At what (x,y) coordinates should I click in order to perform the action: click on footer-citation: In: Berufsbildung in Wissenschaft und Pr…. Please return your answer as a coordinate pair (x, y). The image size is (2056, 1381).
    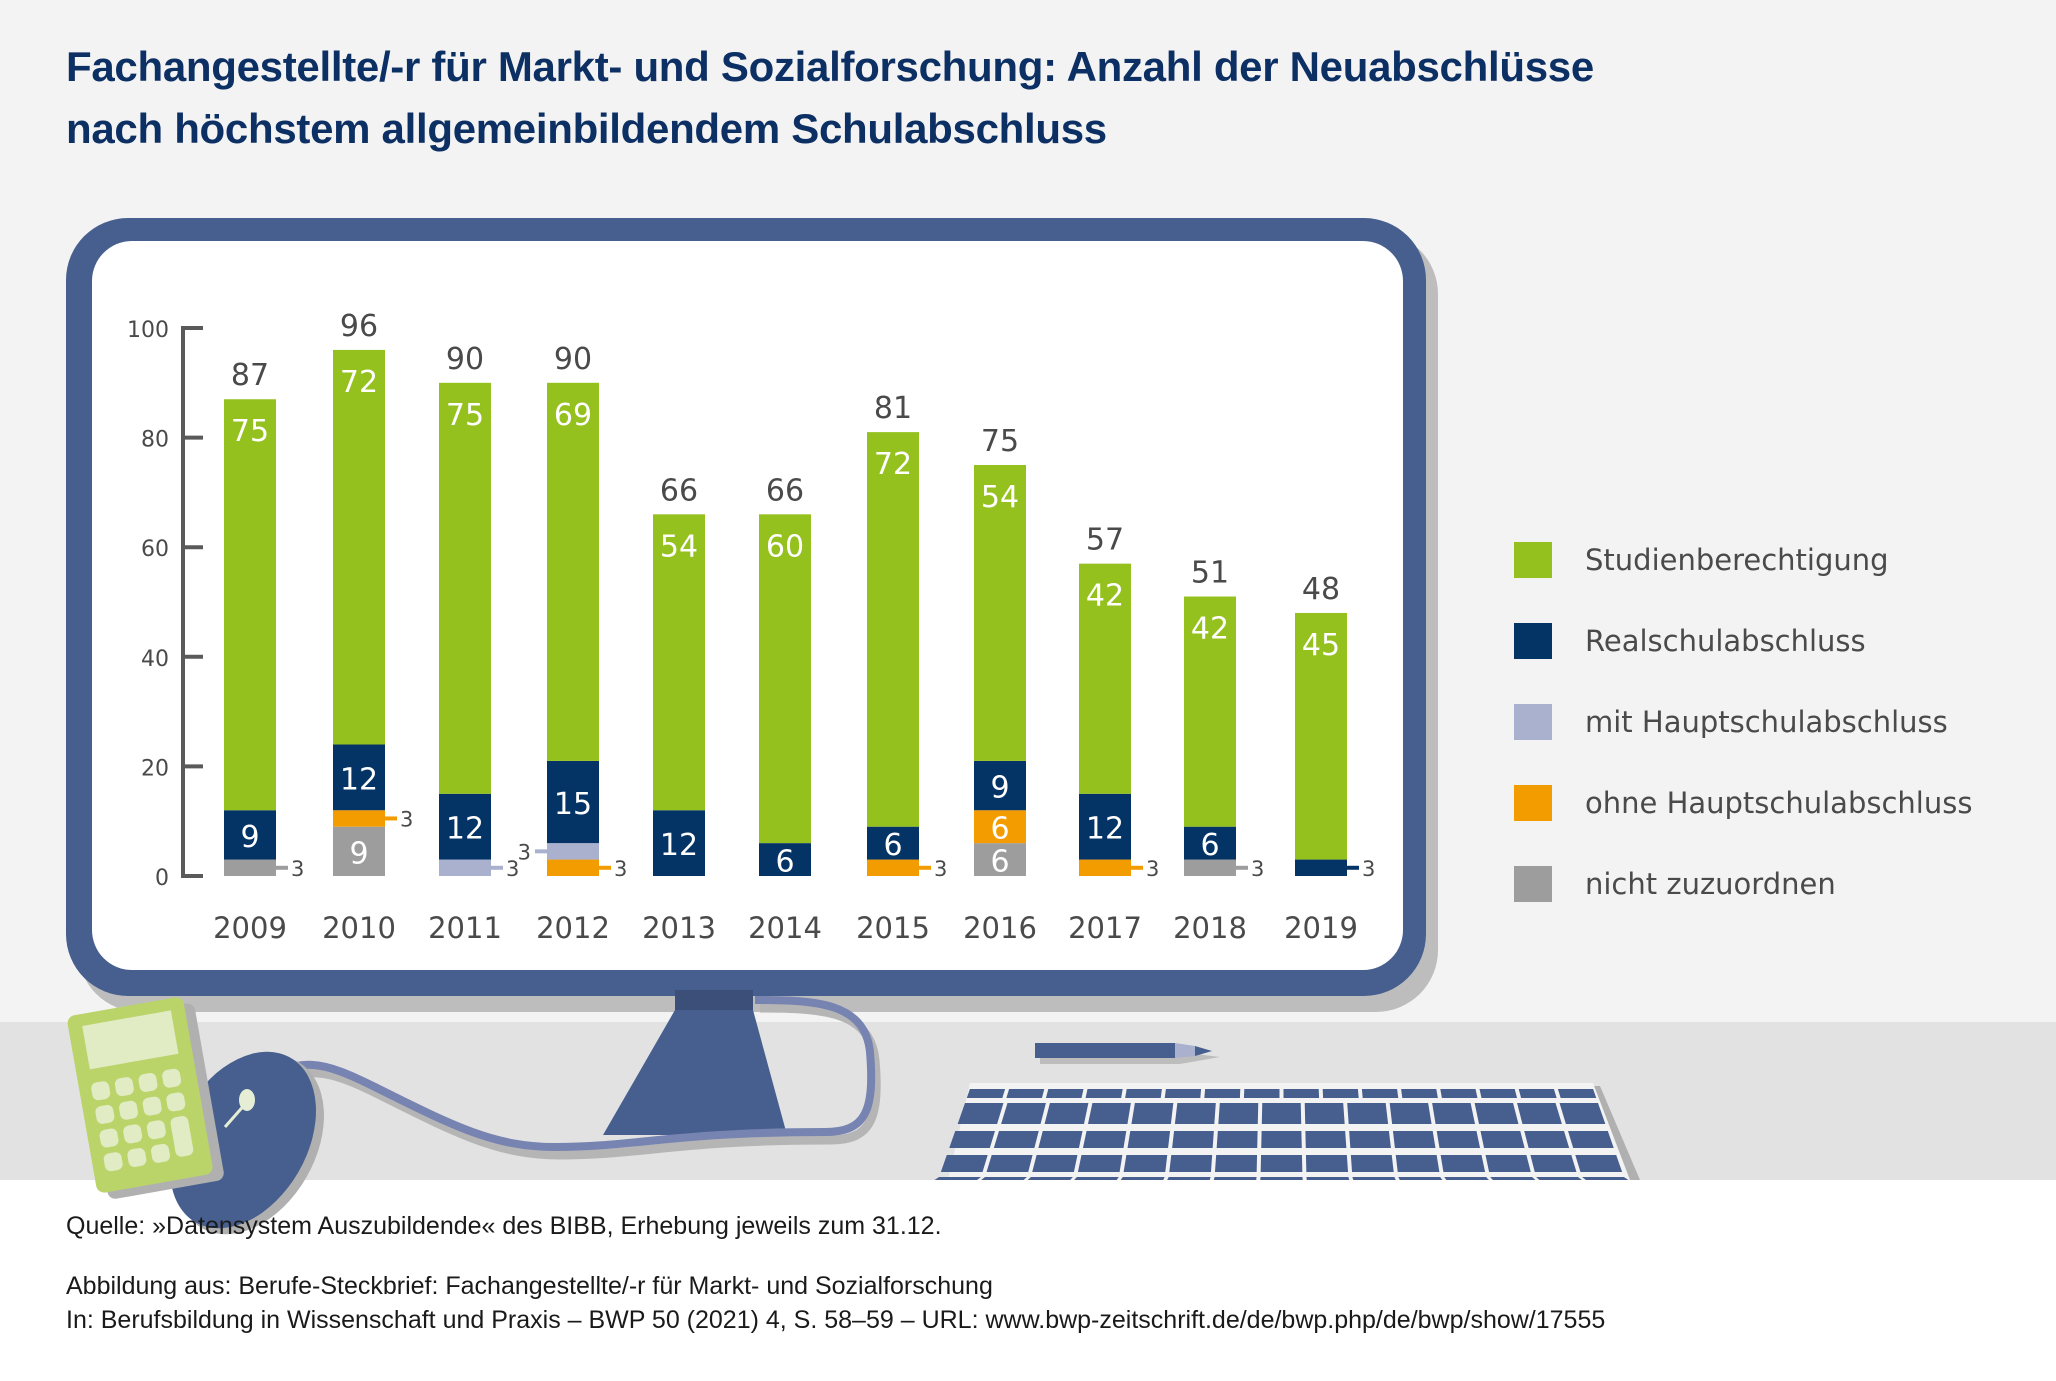
    Looking at the image, I should click on (836, 1320).